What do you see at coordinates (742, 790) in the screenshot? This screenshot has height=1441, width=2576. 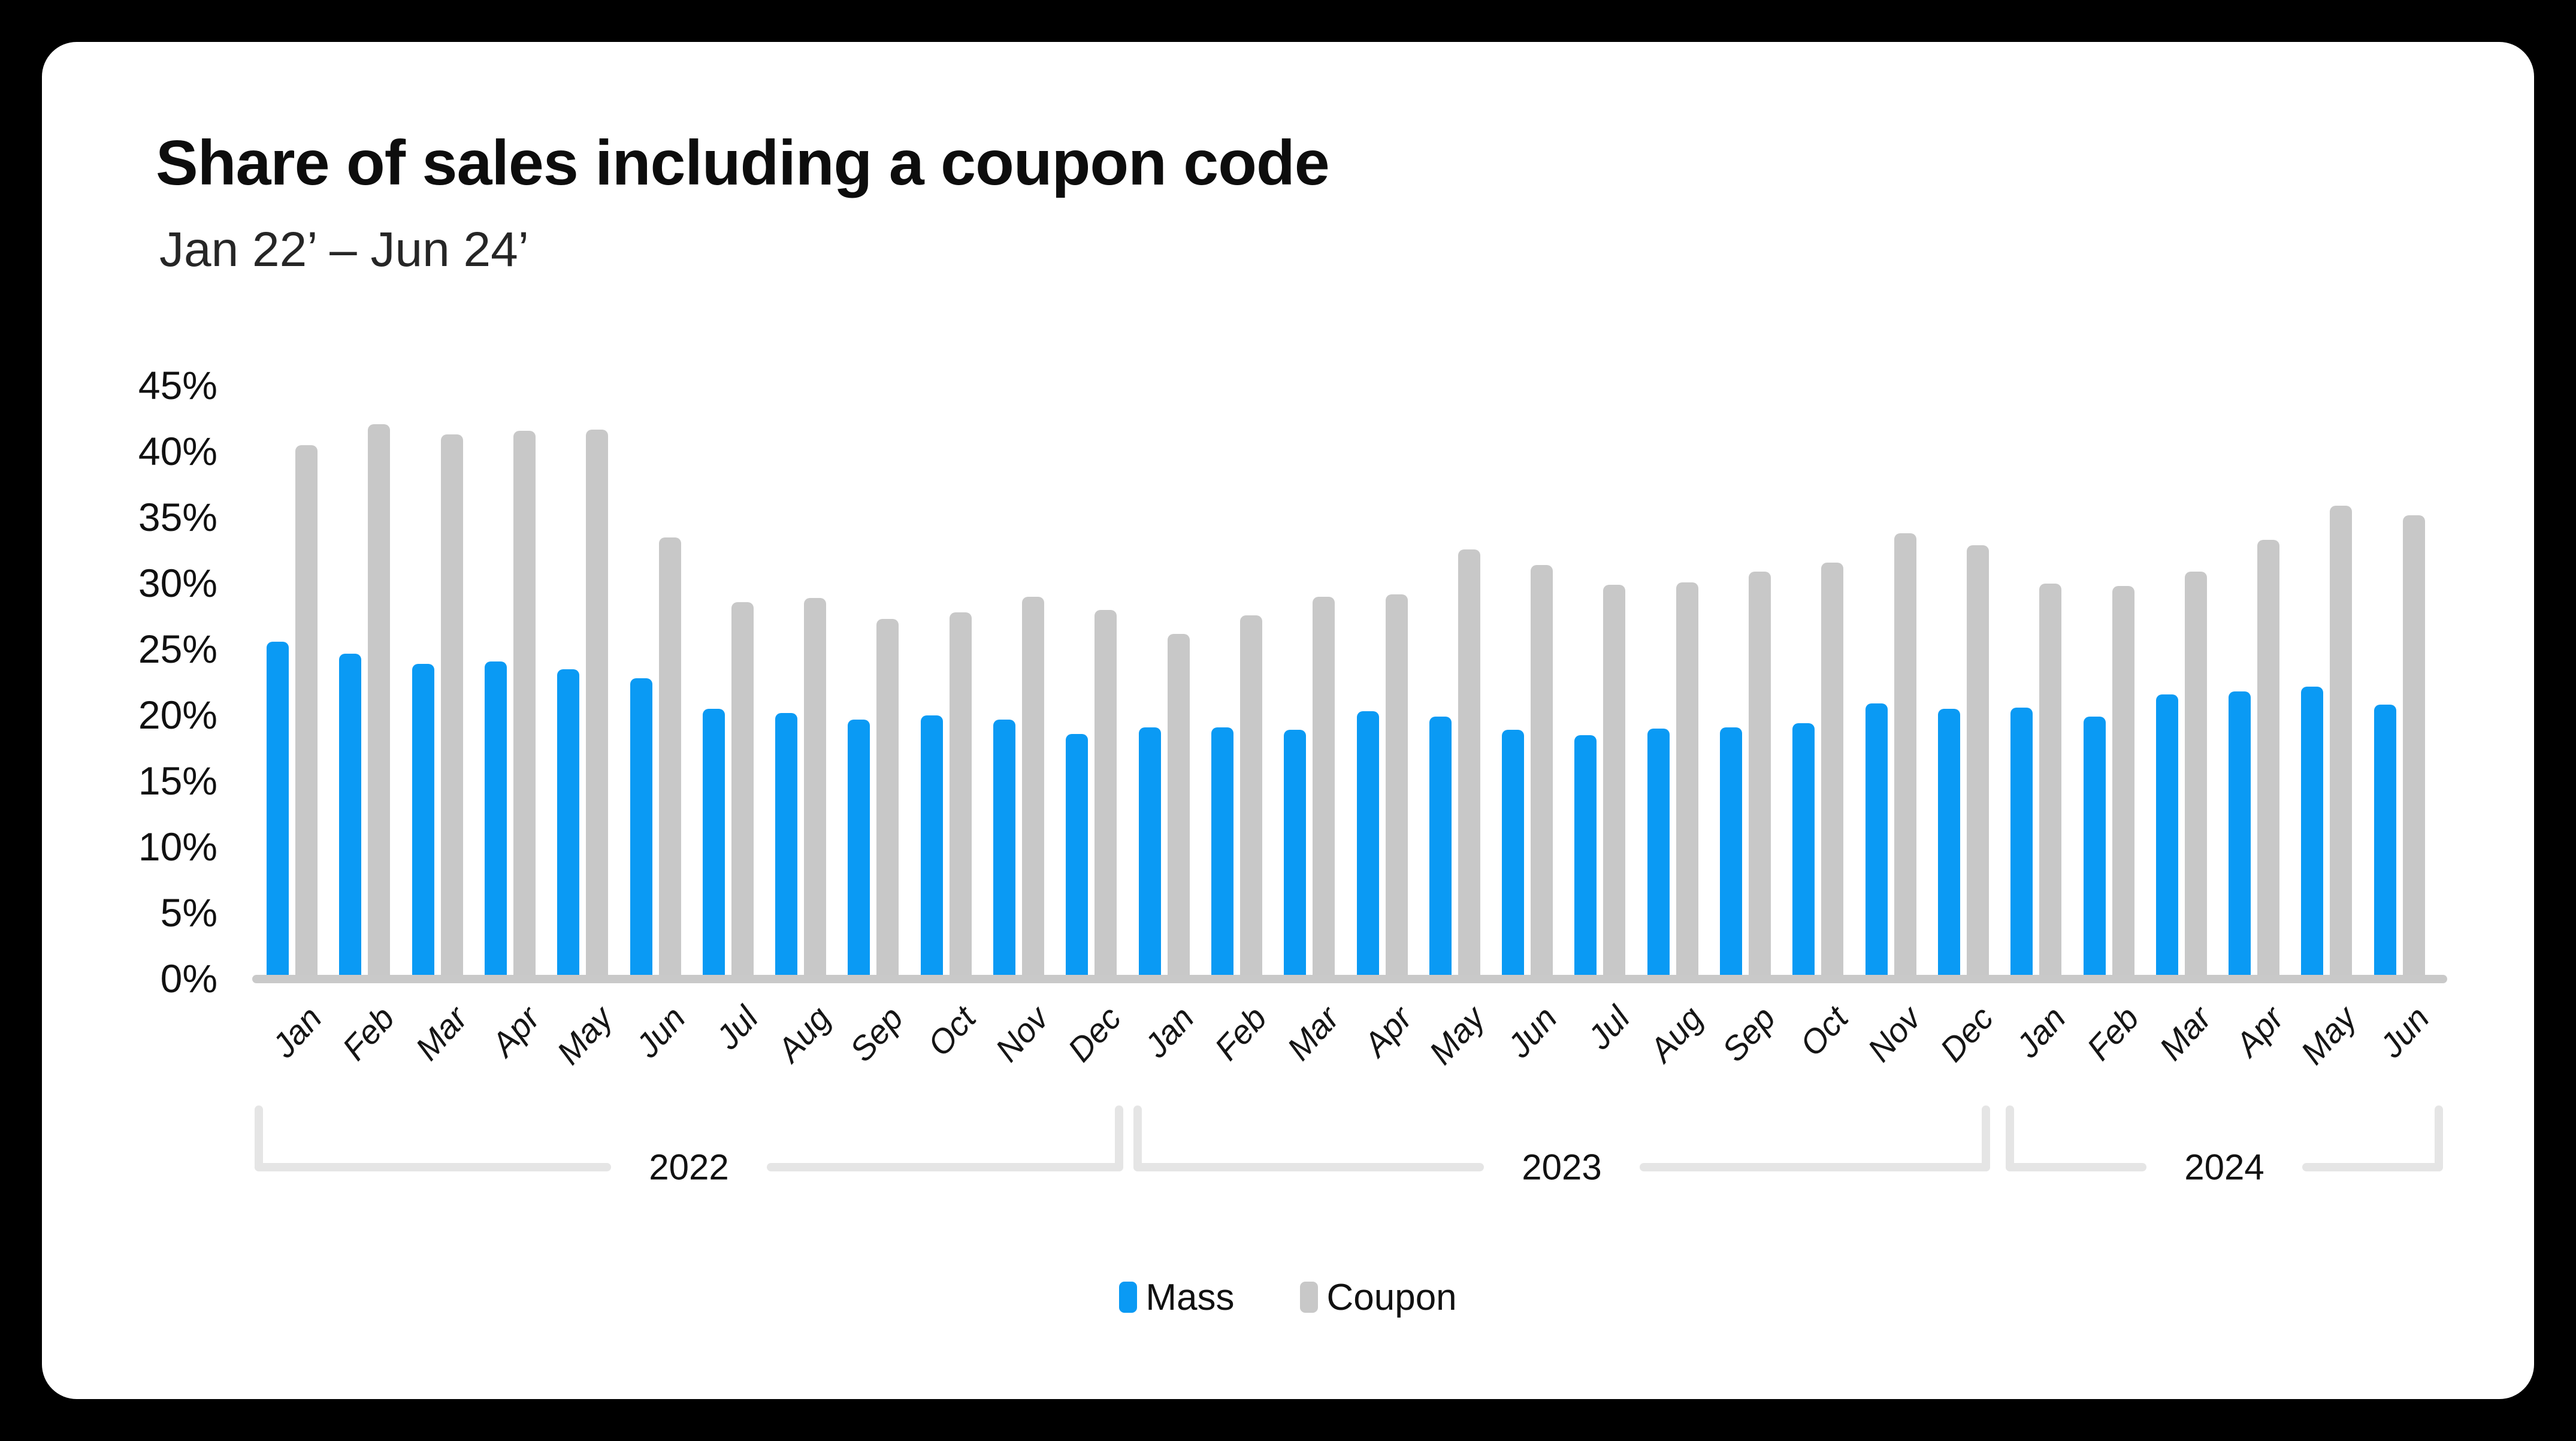 I see `bar-coupon-2022-Jul` at bounding box center [742, 790].